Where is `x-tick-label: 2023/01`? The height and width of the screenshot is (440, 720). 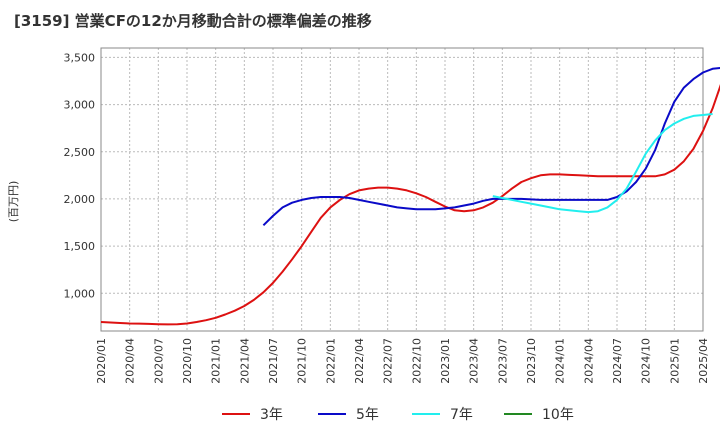
x-tick-label: 2023/01 is located at coordinates (445, 361).